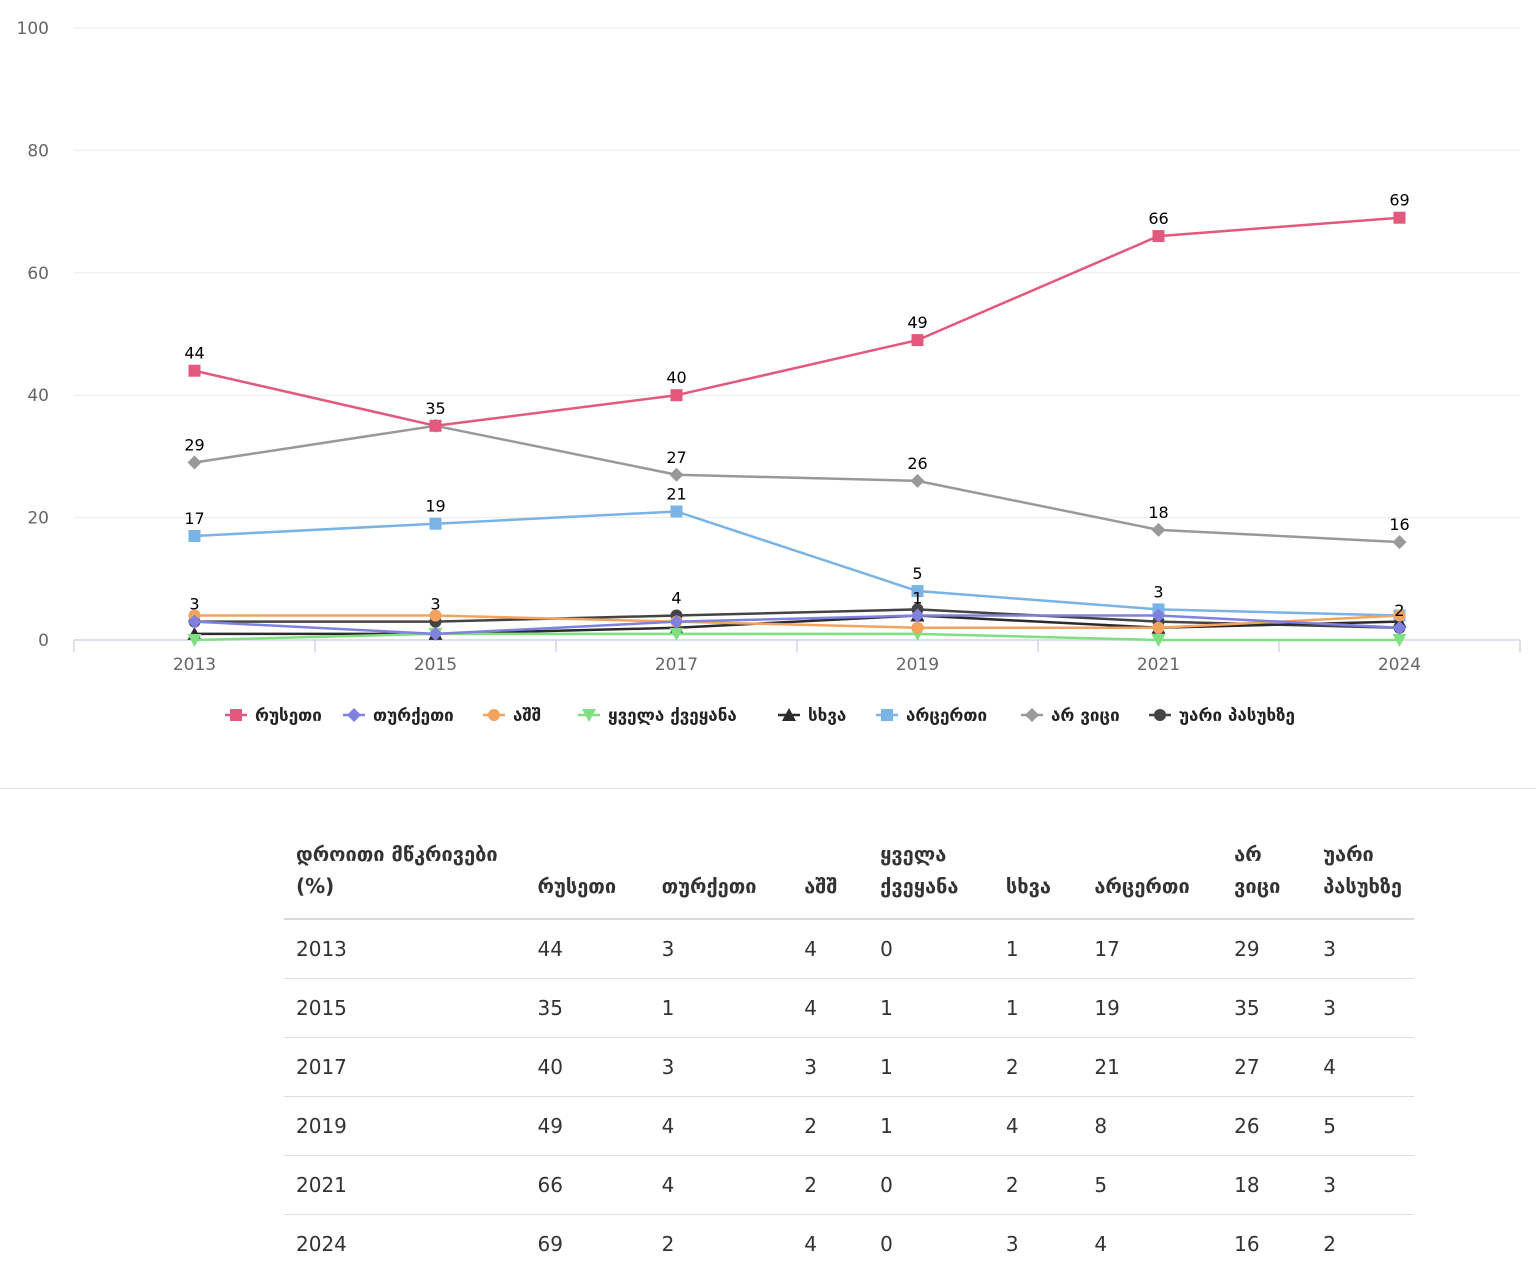 This screenshot has height=1281, width=1536. What do you see at coordinates (435, 665) in the screenshot?
I see `x-tick-label: 2015` at bounding box center [435, 665].